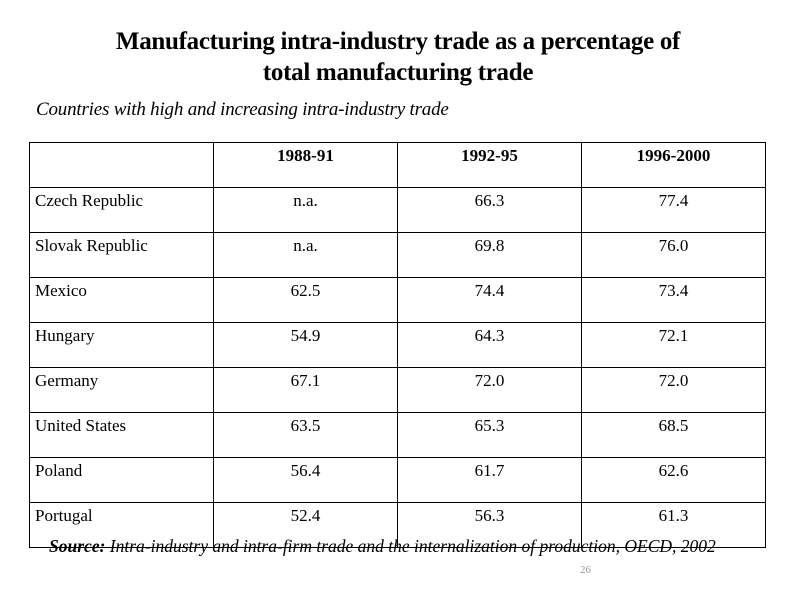 Image resolution: width=800 pixels, height=600 pixels. Describe the element at coordinates (305, 480) in the screenshot. I see `value-cell: 56.4` at that location.